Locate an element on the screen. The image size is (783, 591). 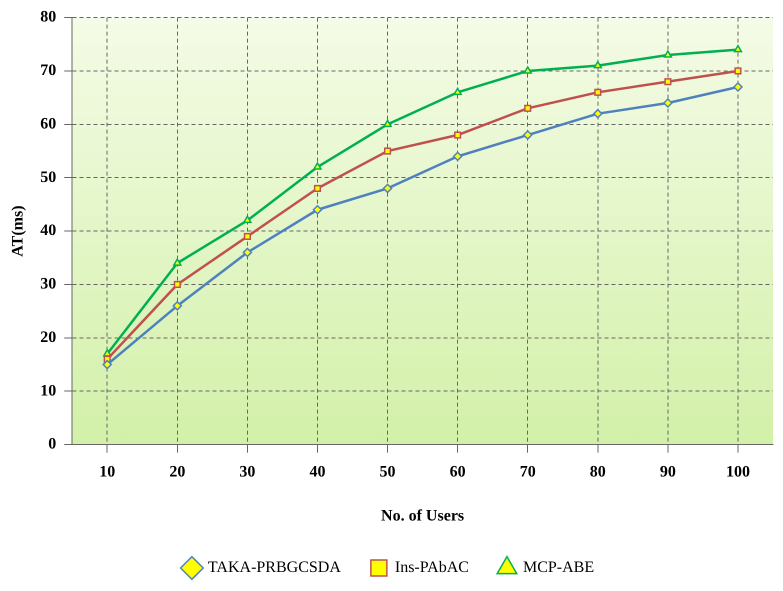
y-axis-title: AT(ms) is located at coordinates (18, 231).